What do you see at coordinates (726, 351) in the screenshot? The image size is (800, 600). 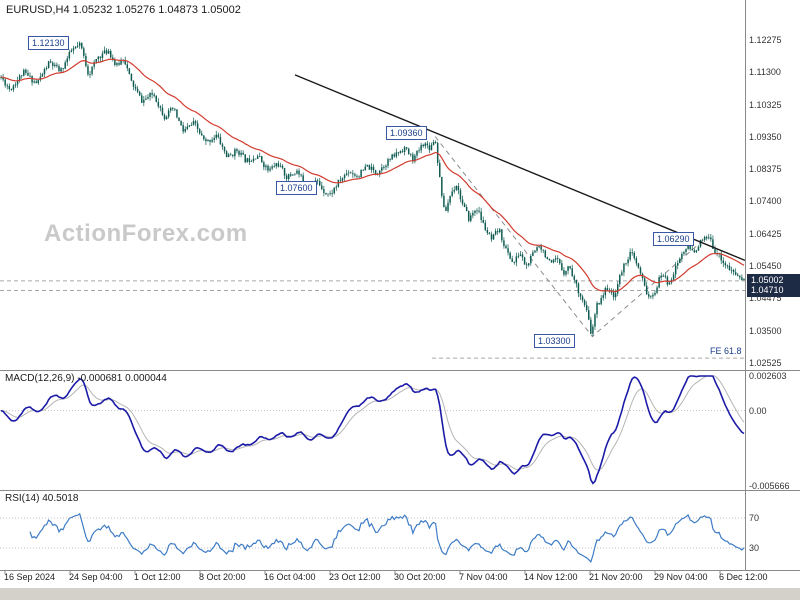 I see `fe-label: FE 61.8` at bounding box center [726, 351].